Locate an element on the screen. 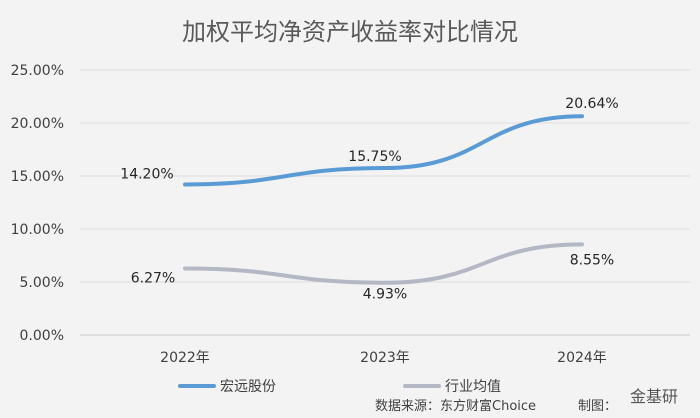  y-tick-label: 20.00% is located at coordinates (37, 124).